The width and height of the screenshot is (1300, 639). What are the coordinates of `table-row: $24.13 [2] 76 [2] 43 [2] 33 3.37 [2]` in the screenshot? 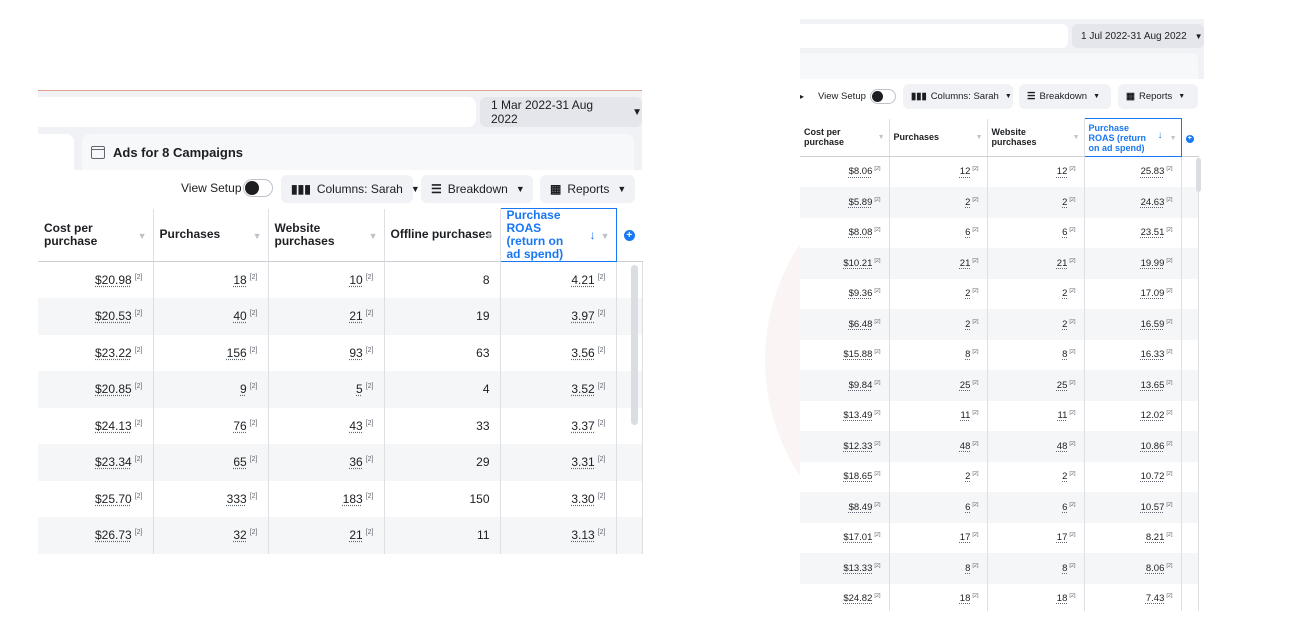 It's located at (340, 425).